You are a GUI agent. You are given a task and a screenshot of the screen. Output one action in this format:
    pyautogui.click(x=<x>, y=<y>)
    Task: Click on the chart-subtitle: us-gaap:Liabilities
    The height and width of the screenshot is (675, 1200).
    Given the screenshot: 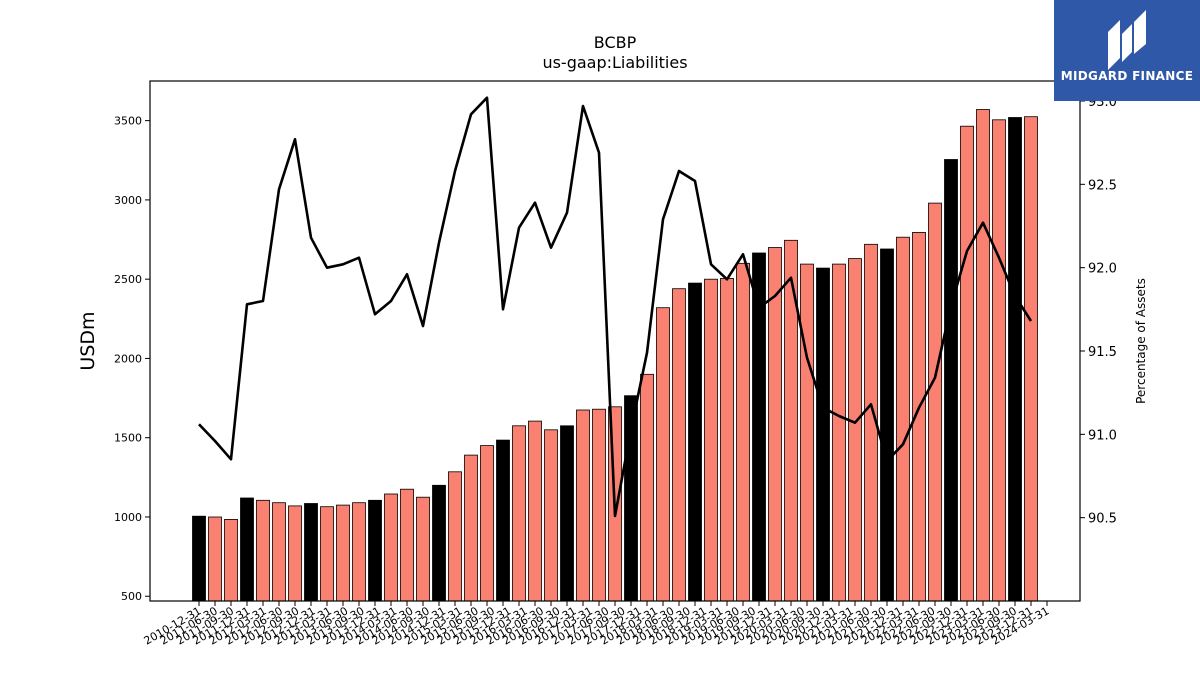 What is the action you would take?
    pyautogui.click(x=615, y=62)
    